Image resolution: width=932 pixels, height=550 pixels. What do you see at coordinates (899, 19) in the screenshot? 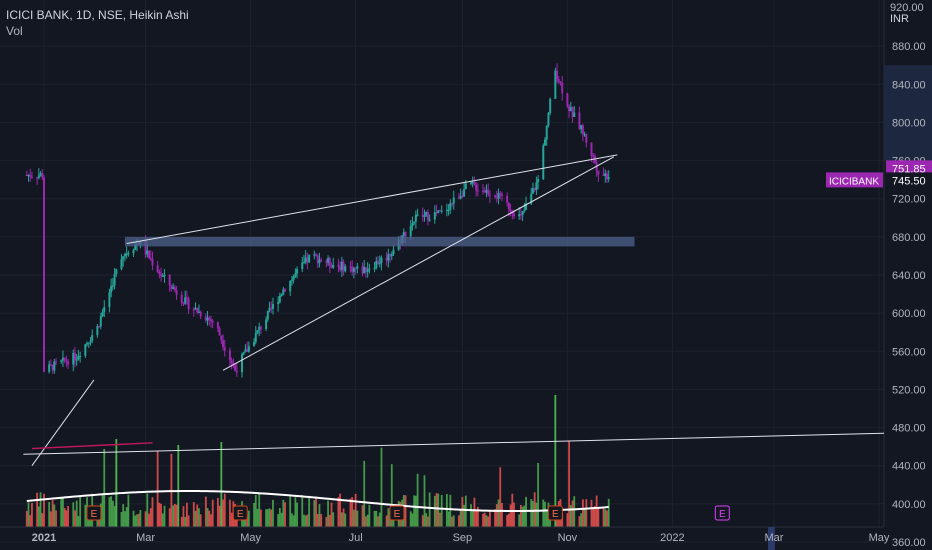
I see `currency-label: INR` at bounding box center [899, 19].